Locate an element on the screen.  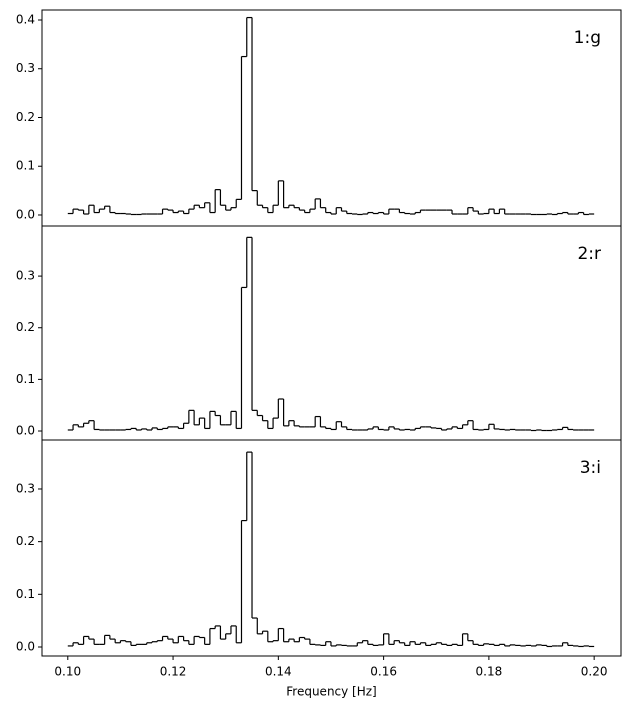
x-tick-label: 0.20 is located at coordinates (594, 672).